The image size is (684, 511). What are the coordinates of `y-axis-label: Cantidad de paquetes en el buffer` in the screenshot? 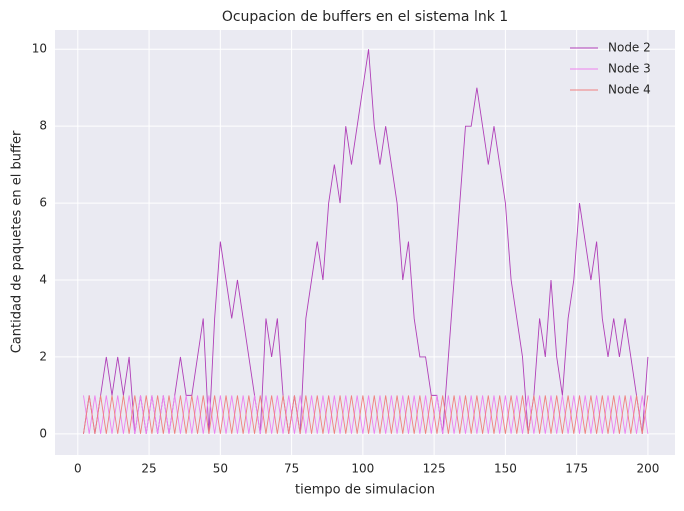 It's located at (17, 241).